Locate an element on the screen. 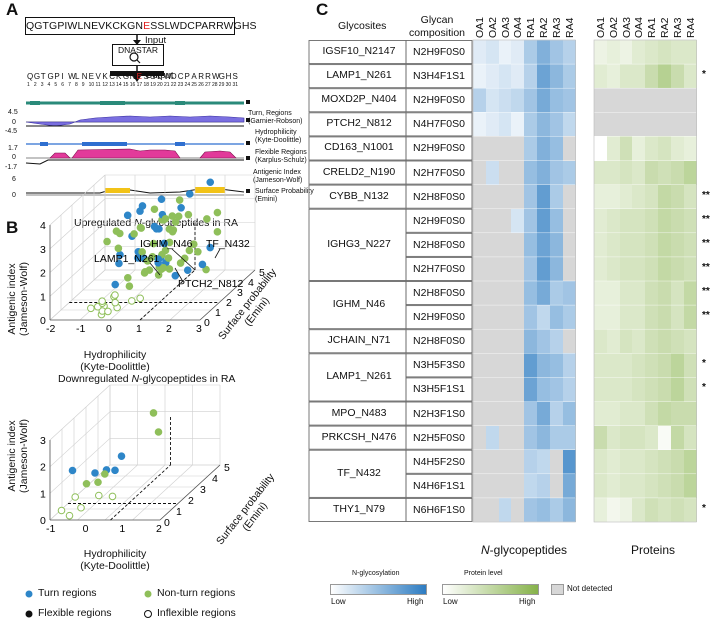 The height and width of the screenshot is (629, 718). antigen-tick-top: 1.7 is located at coordinates (13, 148).